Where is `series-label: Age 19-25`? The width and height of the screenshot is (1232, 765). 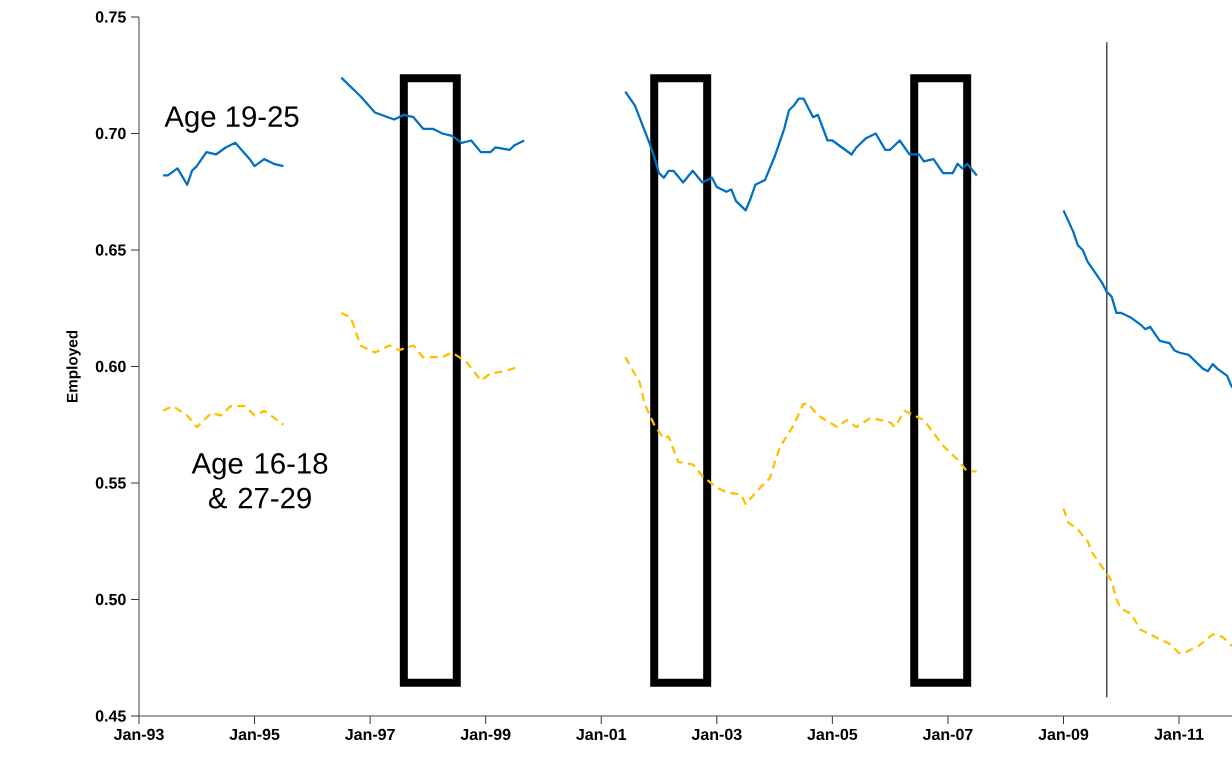
series-label: Age 19-25 is located at coordinates (231, 119).